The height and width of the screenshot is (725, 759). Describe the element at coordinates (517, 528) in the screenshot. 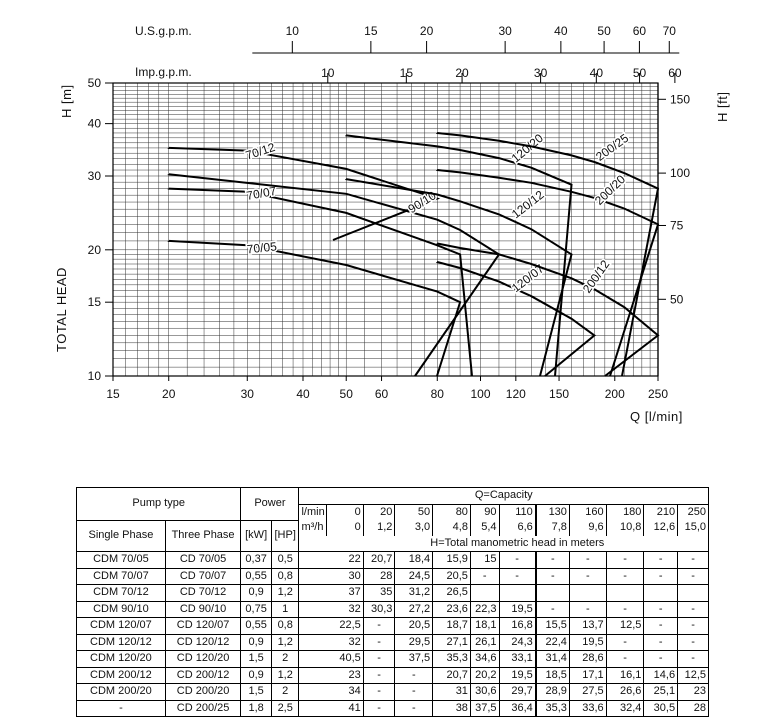

I see `m3h-value: 6,6` at that location.